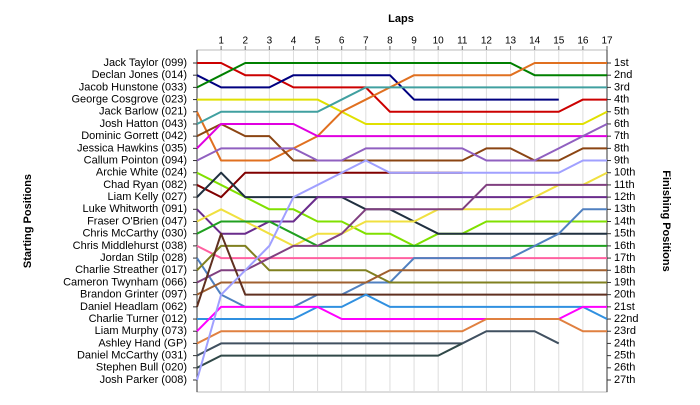 Image resolution: width=700 pixels, height=405 pixels. Describe the element at coordinates (624, 234) in the screenshot. I see `finish-label: 15th` at that location.